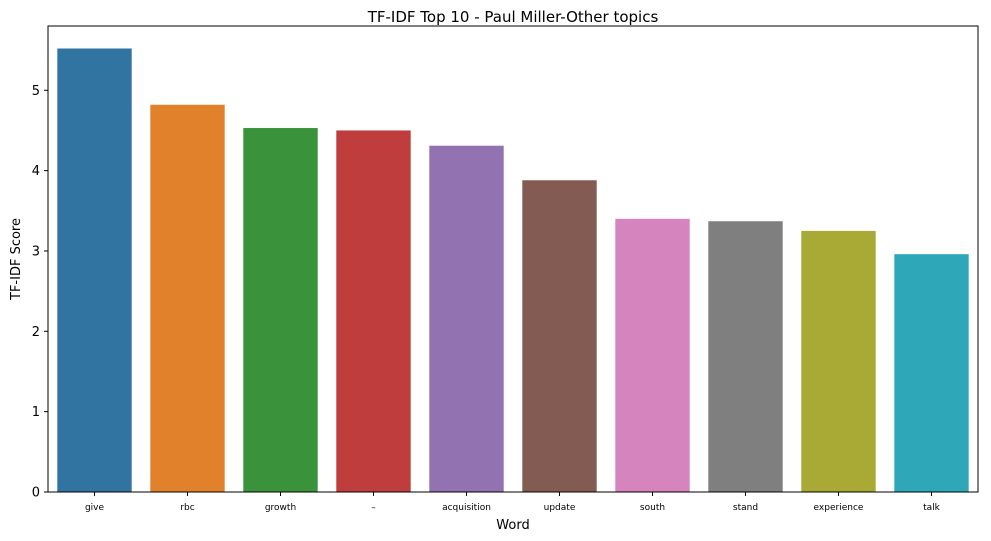 This screenshot has width=991, height=541. Describe the element at coordinates (512, 525) in the screenshot. I see `x-axis-label: Word` at that location.